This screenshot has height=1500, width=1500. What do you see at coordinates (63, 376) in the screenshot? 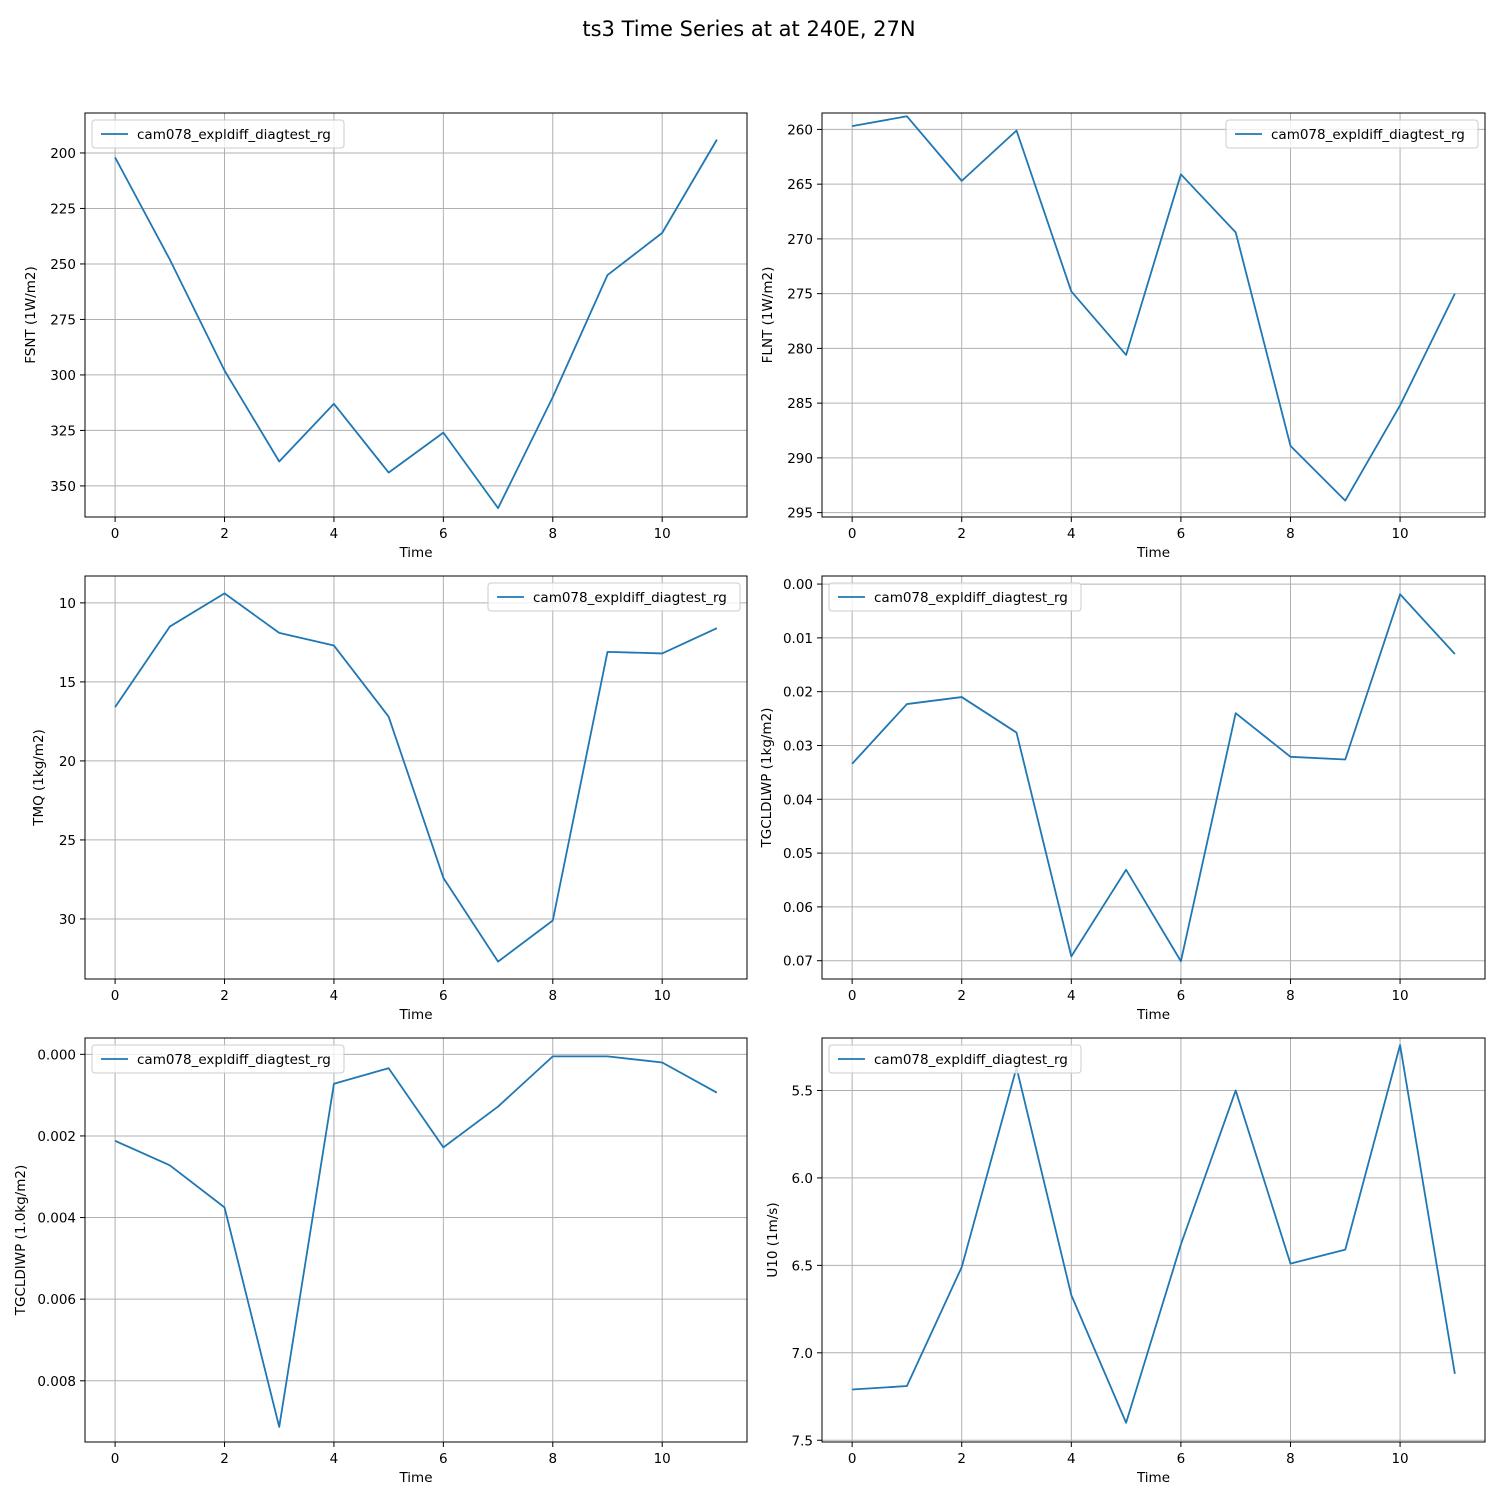
I see `y-tick-label: 300` at bounding box center [63, 376].